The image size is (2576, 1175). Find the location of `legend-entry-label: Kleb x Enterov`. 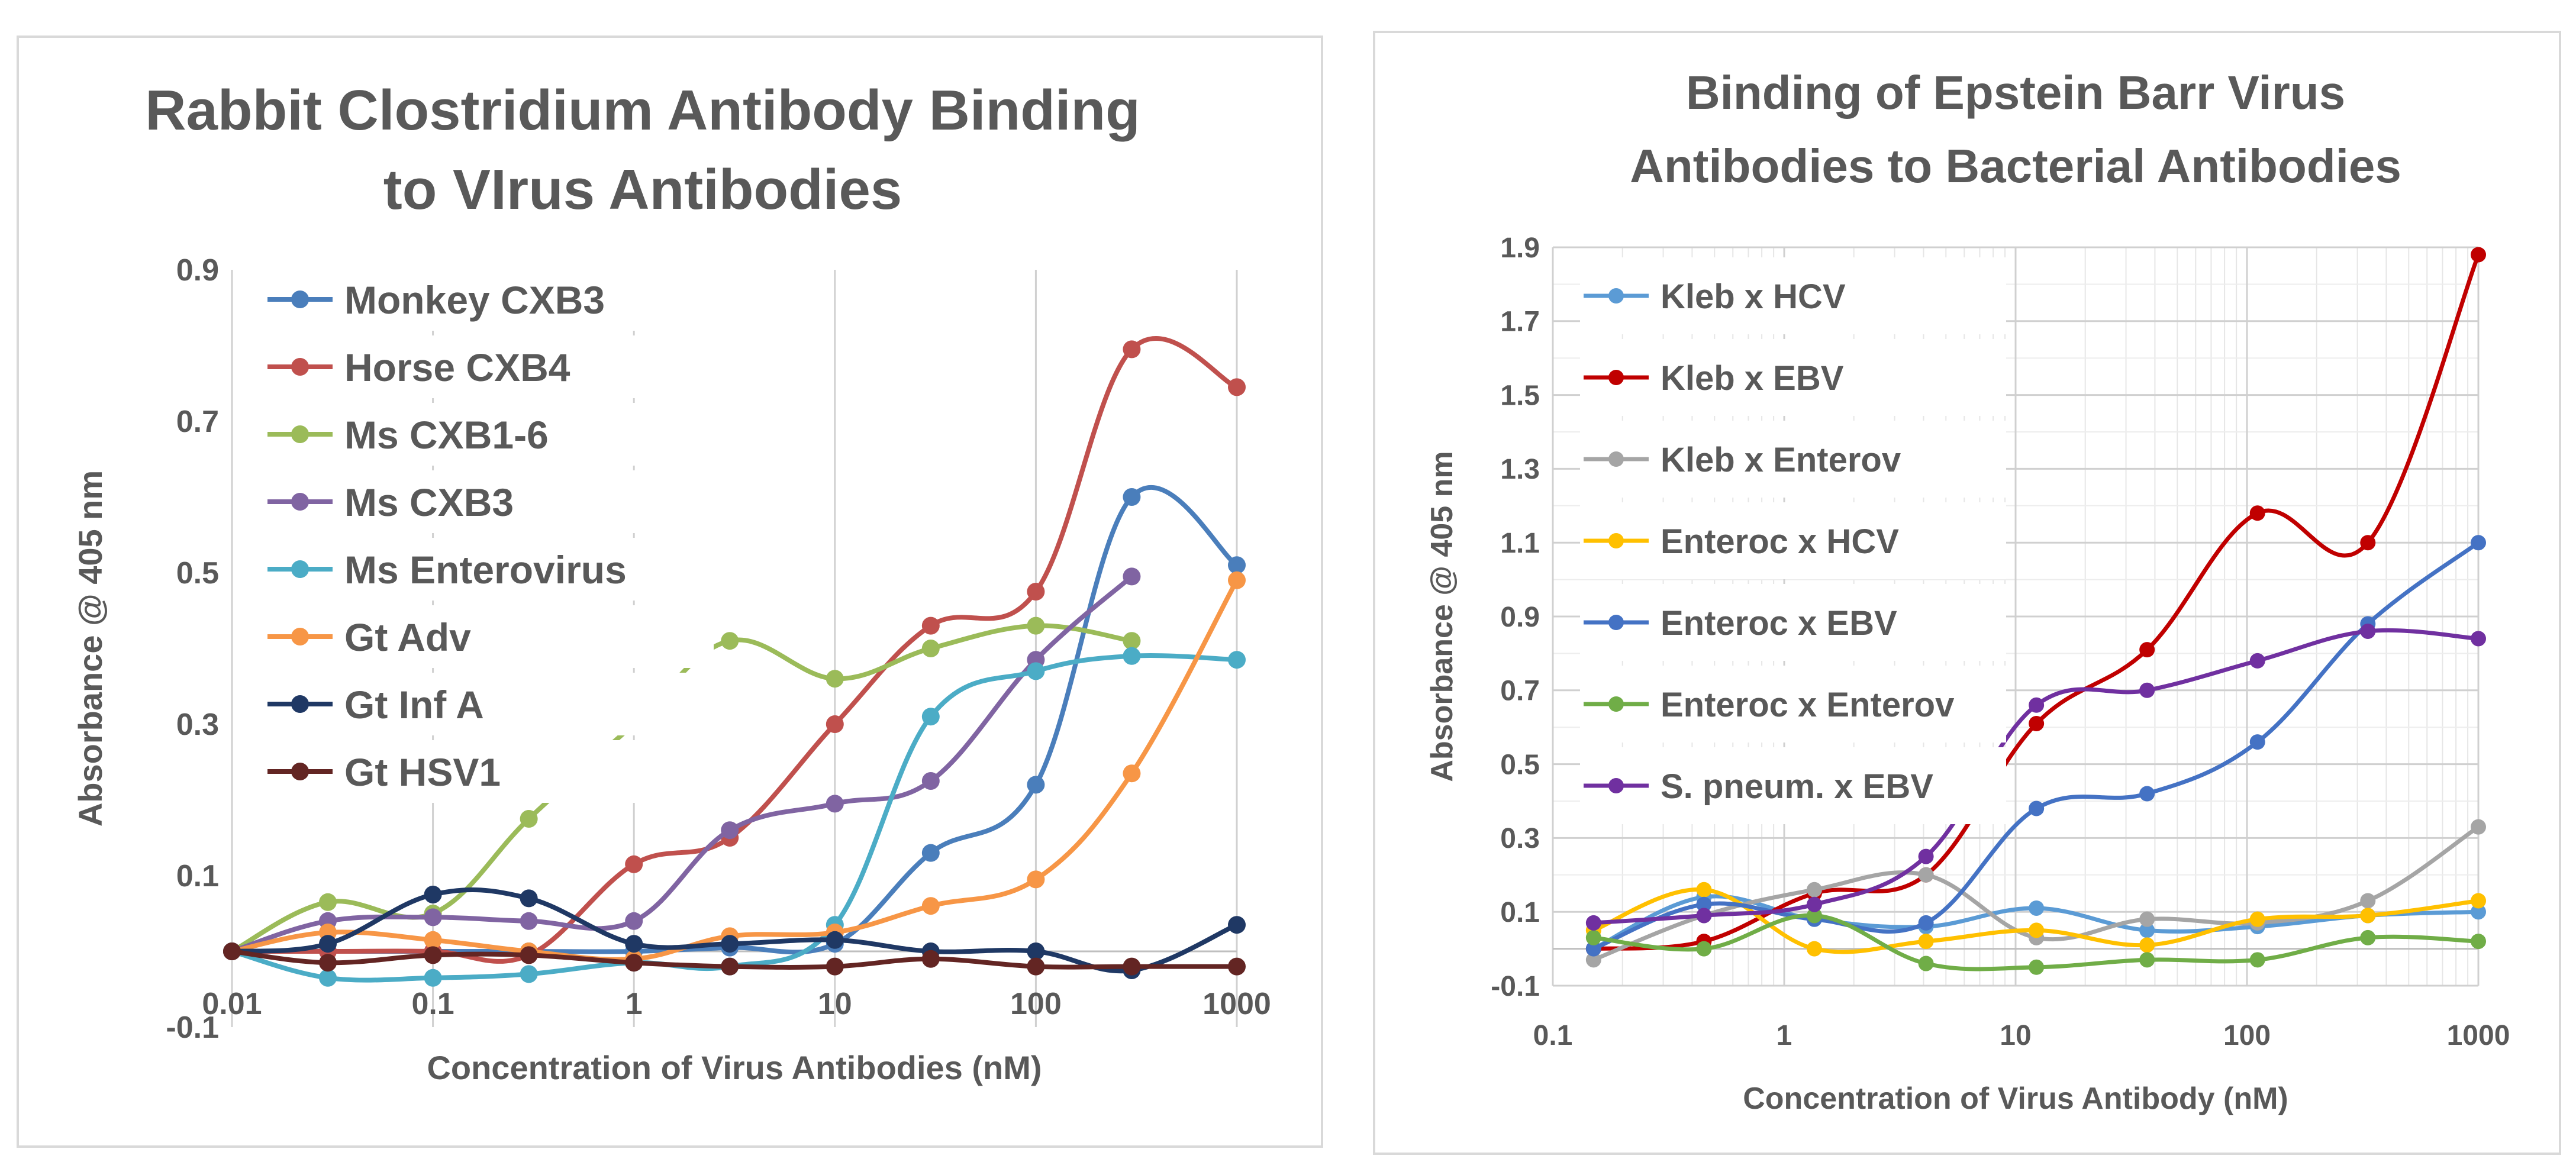

legend-entry-label: Kleb x Enterov is located at coordinates (1781, 460).